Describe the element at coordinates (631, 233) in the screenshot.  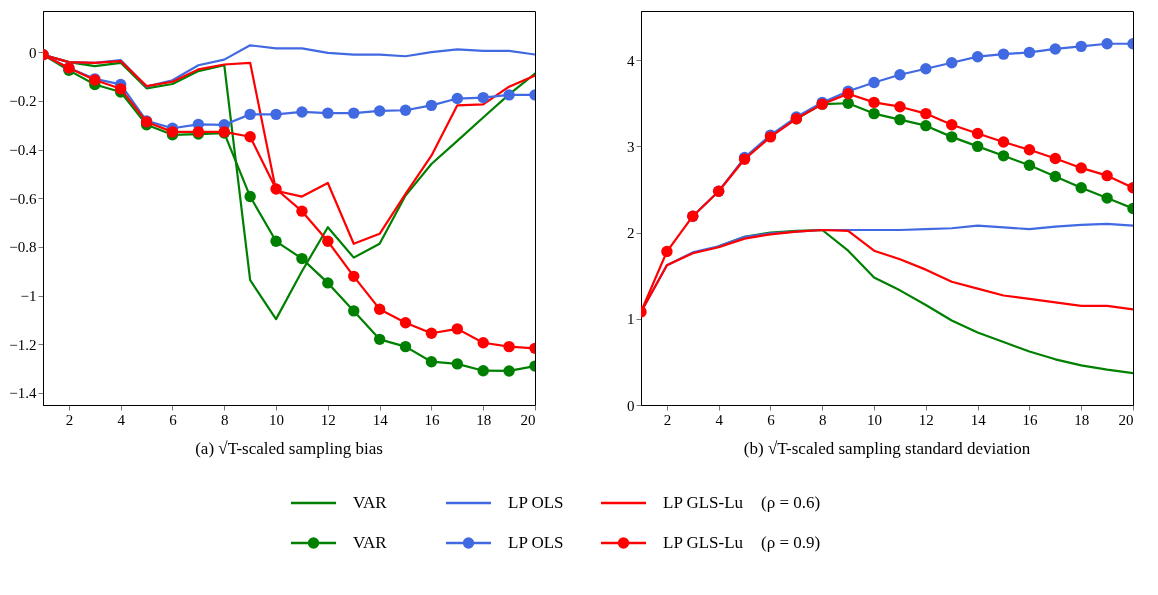
I see `y-tick-label: 2` at that location.